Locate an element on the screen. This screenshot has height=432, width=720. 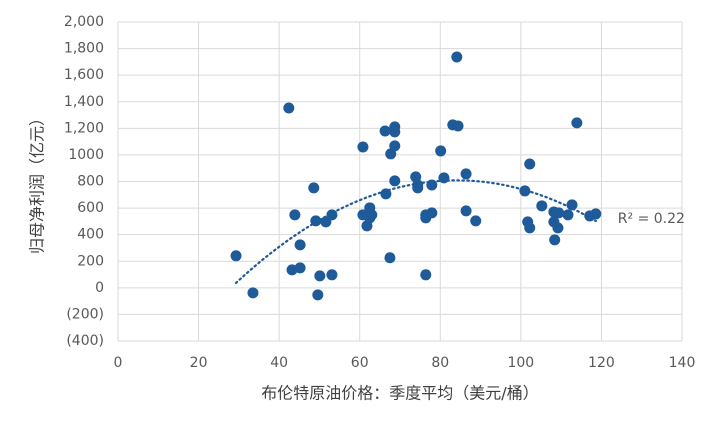
trendline is located at coordinates (415, 232).